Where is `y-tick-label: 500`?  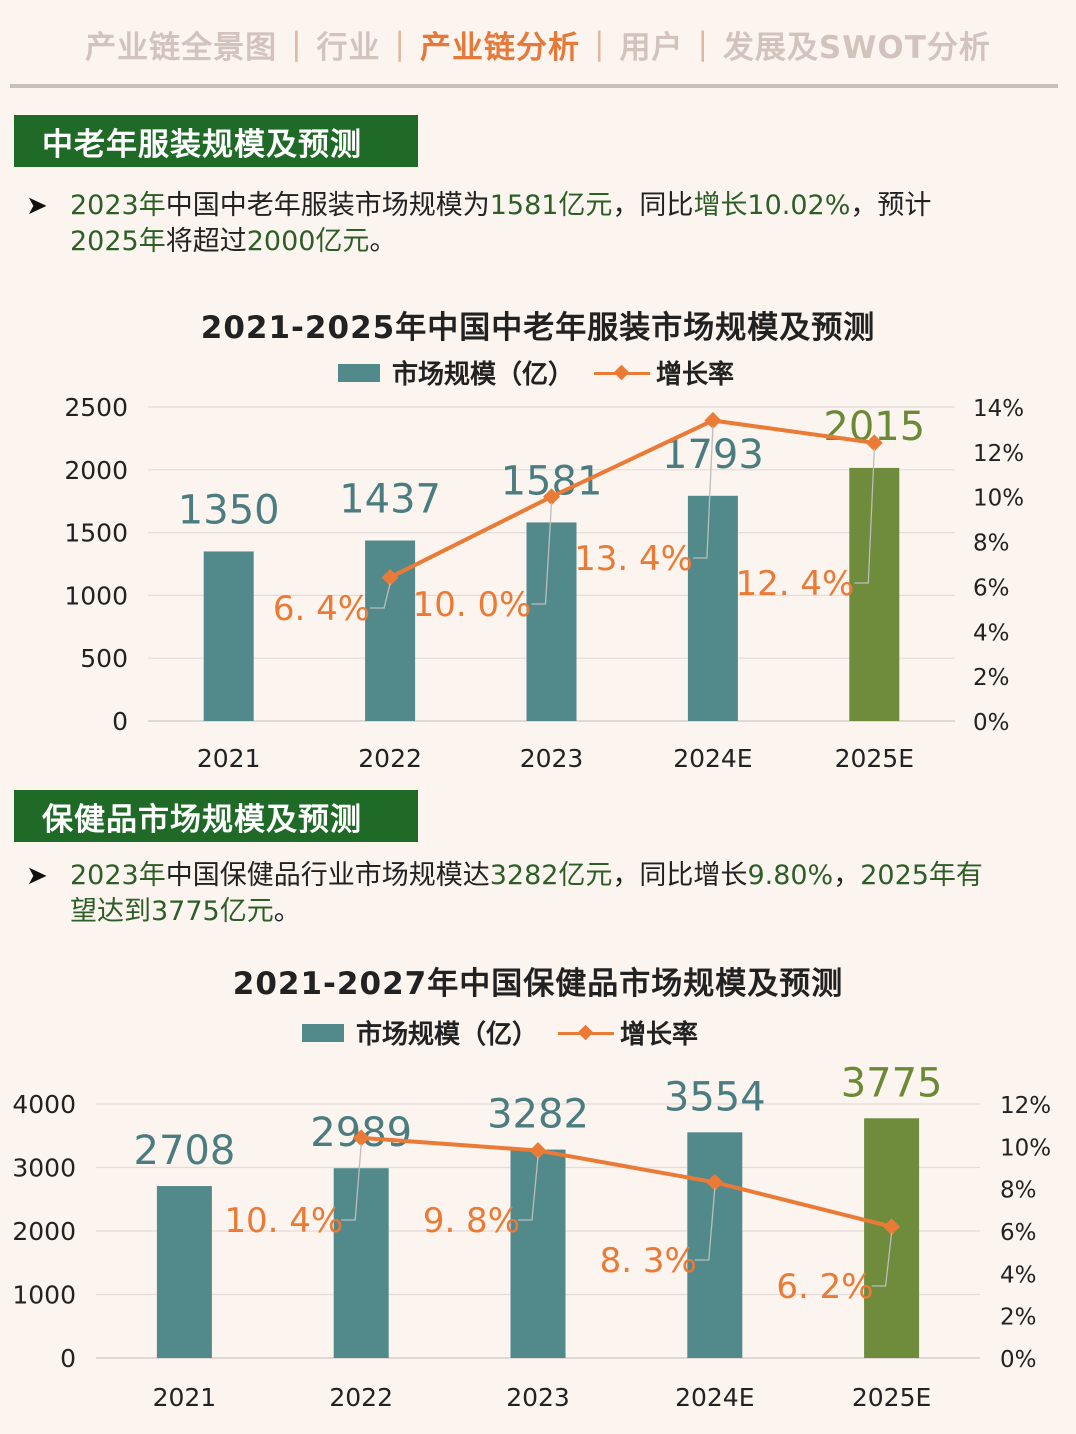 y-tick-label: 500 is located at coordinates (104, 658).